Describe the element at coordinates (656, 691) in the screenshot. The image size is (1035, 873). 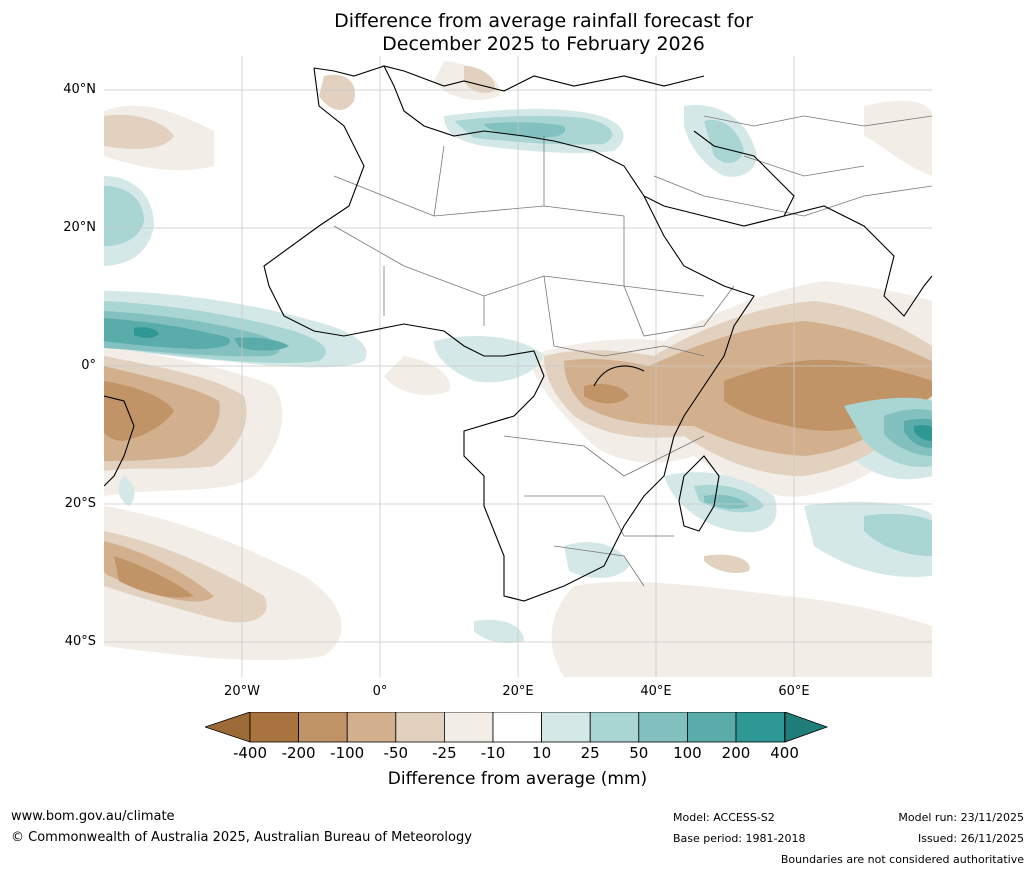
I see `lon-label-40e: 40°E` at that location.